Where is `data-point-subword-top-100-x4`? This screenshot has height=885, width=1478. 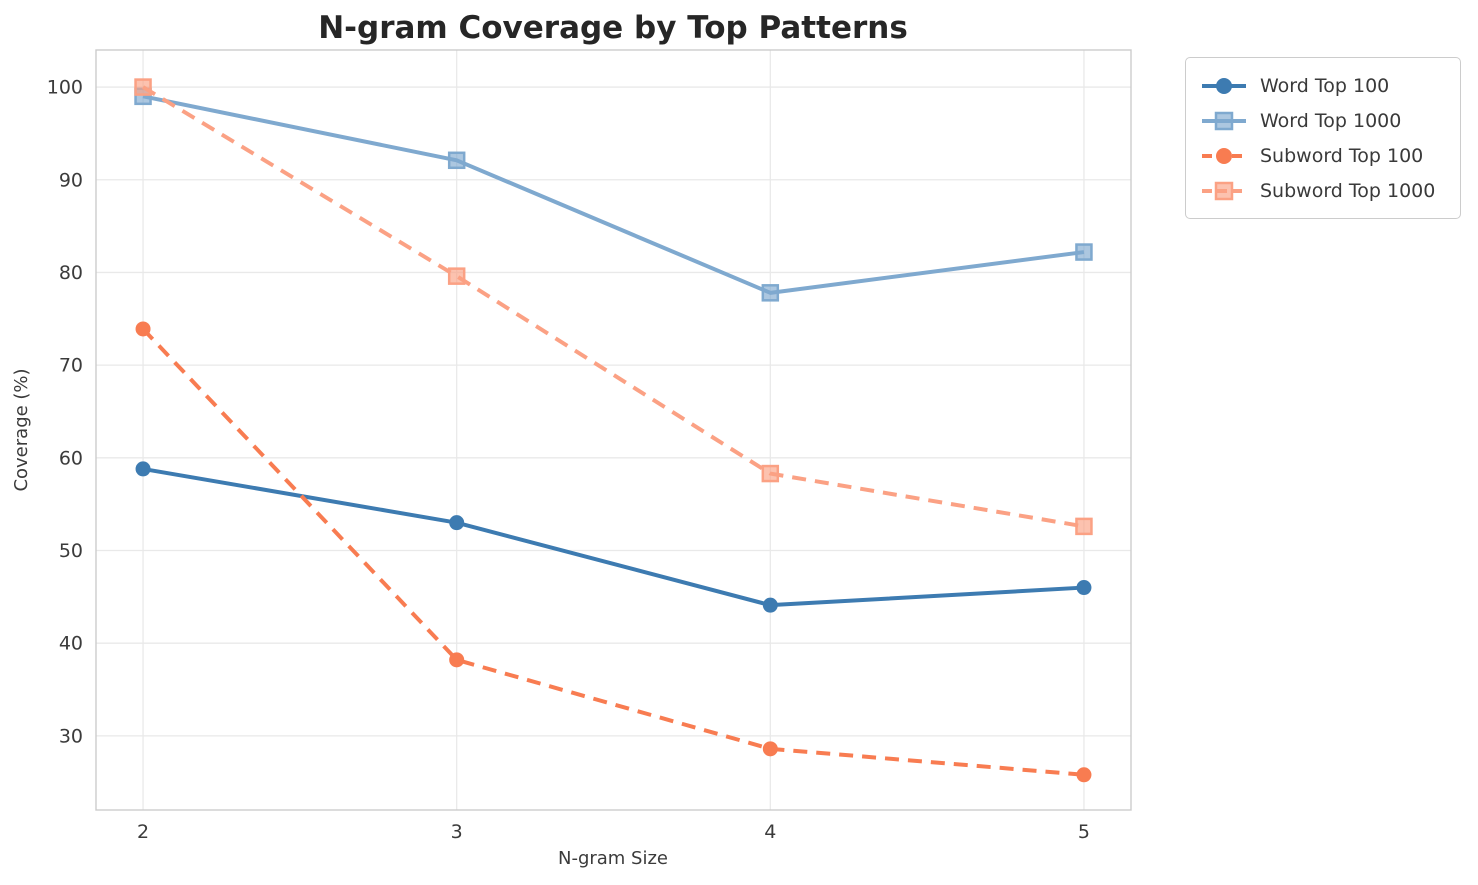
data-point-subword-top-100-x4 is located at coordinates (770, 749).